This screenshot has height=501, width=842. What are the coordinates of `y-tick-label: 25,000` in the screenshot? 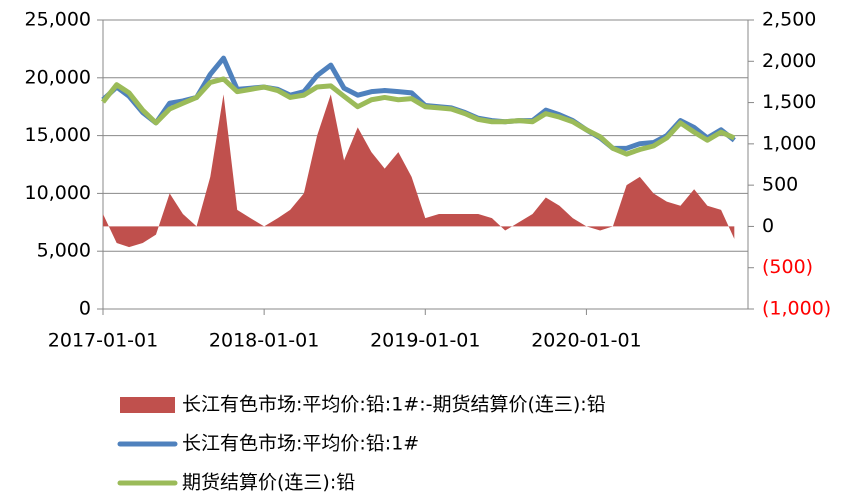 It's located at (58, 20).